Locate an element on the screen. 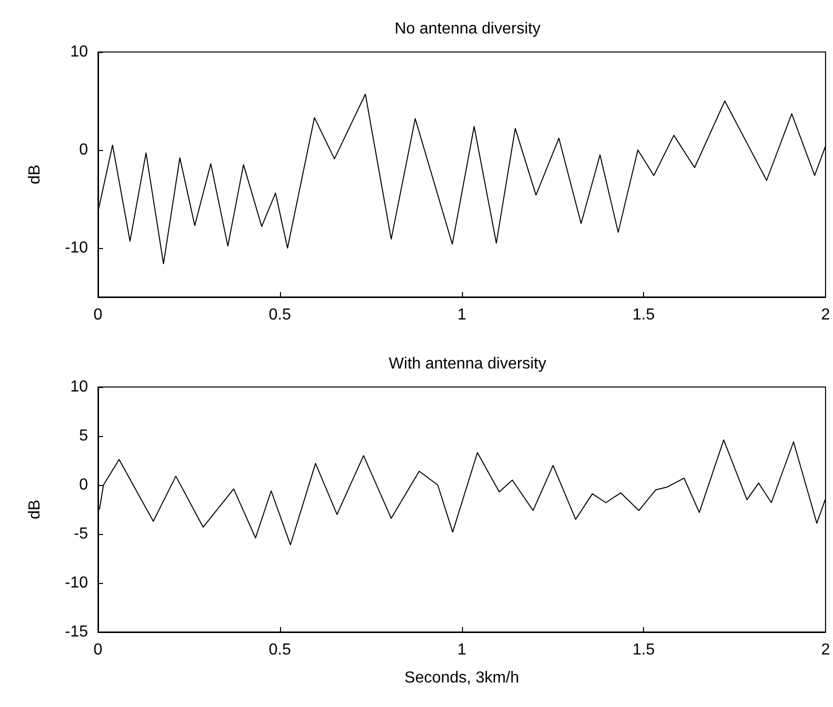  chart-title: With antenna diversity is located at coordinates (467, 364).